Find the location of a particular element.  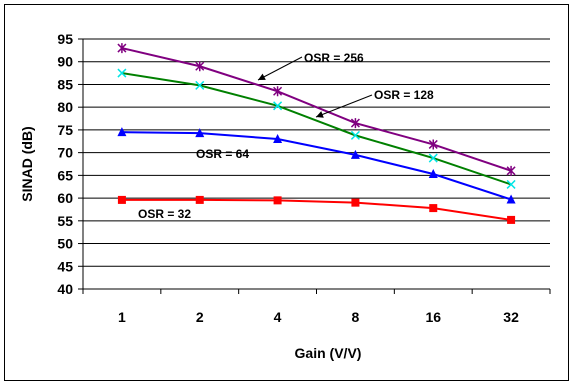

y-tick-label: 85 is located at coordinates (65, 84).